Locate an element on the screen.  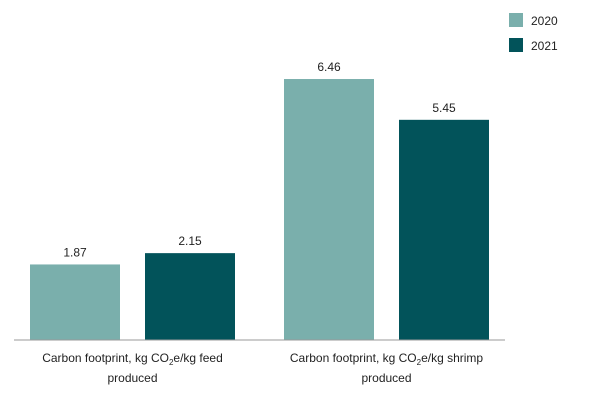
value-label-2020-category-2: 6.46 is located at coordinates (329, 67).